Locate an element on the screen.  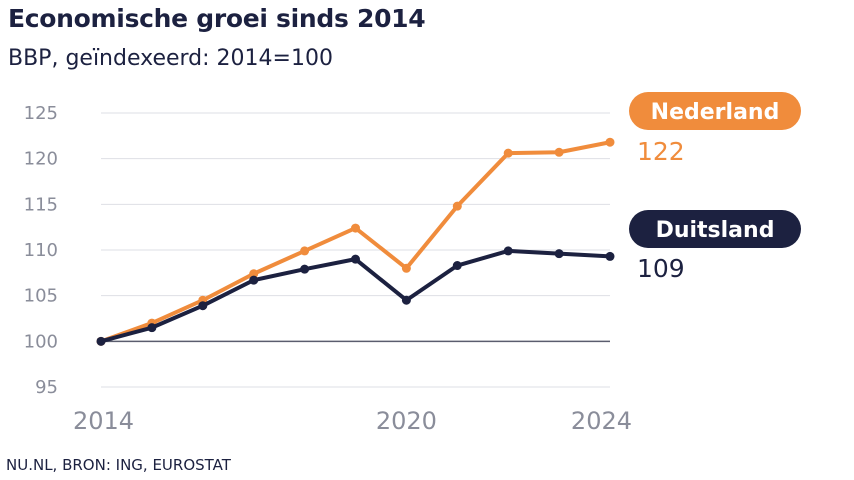
series-end-value: 122 is located at coordinates (661, 151).